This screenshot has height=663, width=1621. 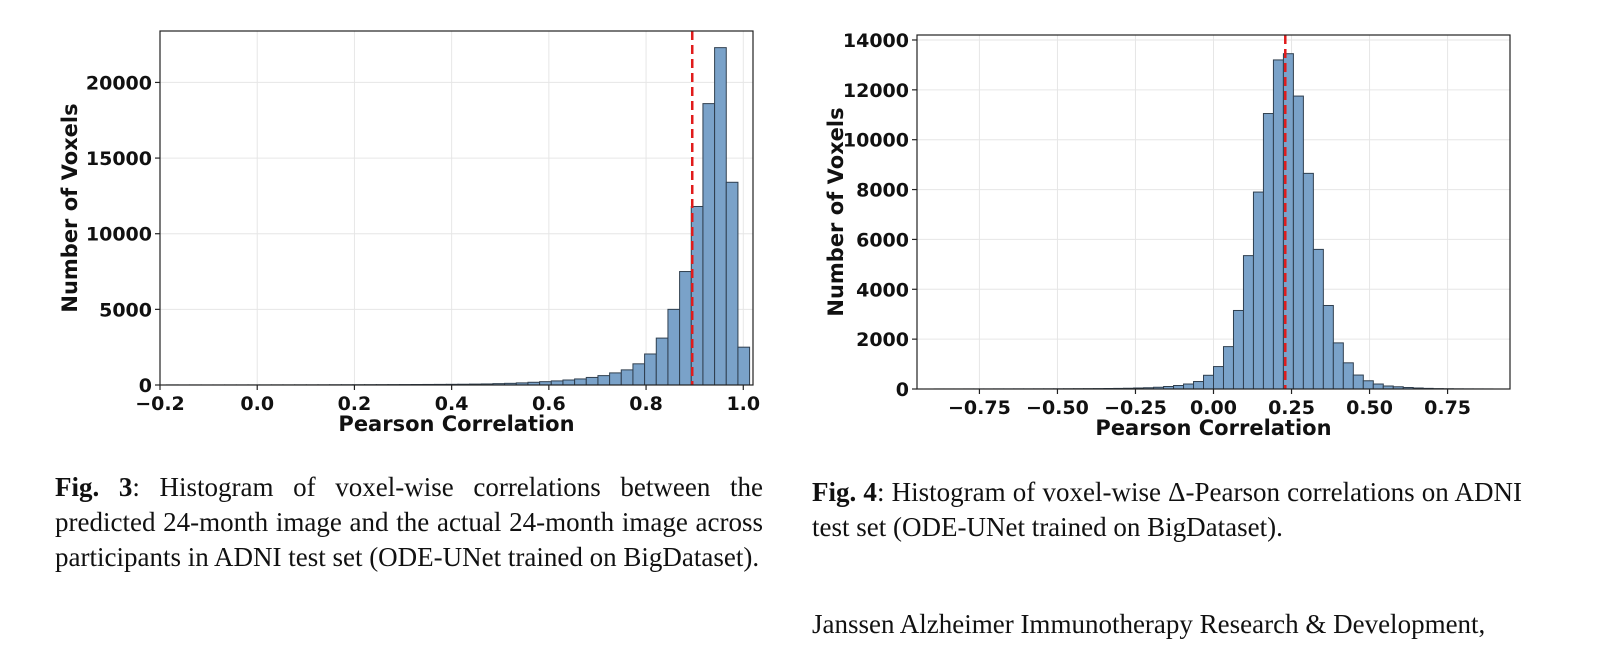 I want to click on y-tick-label: 20000, so click(x=119, y=83).